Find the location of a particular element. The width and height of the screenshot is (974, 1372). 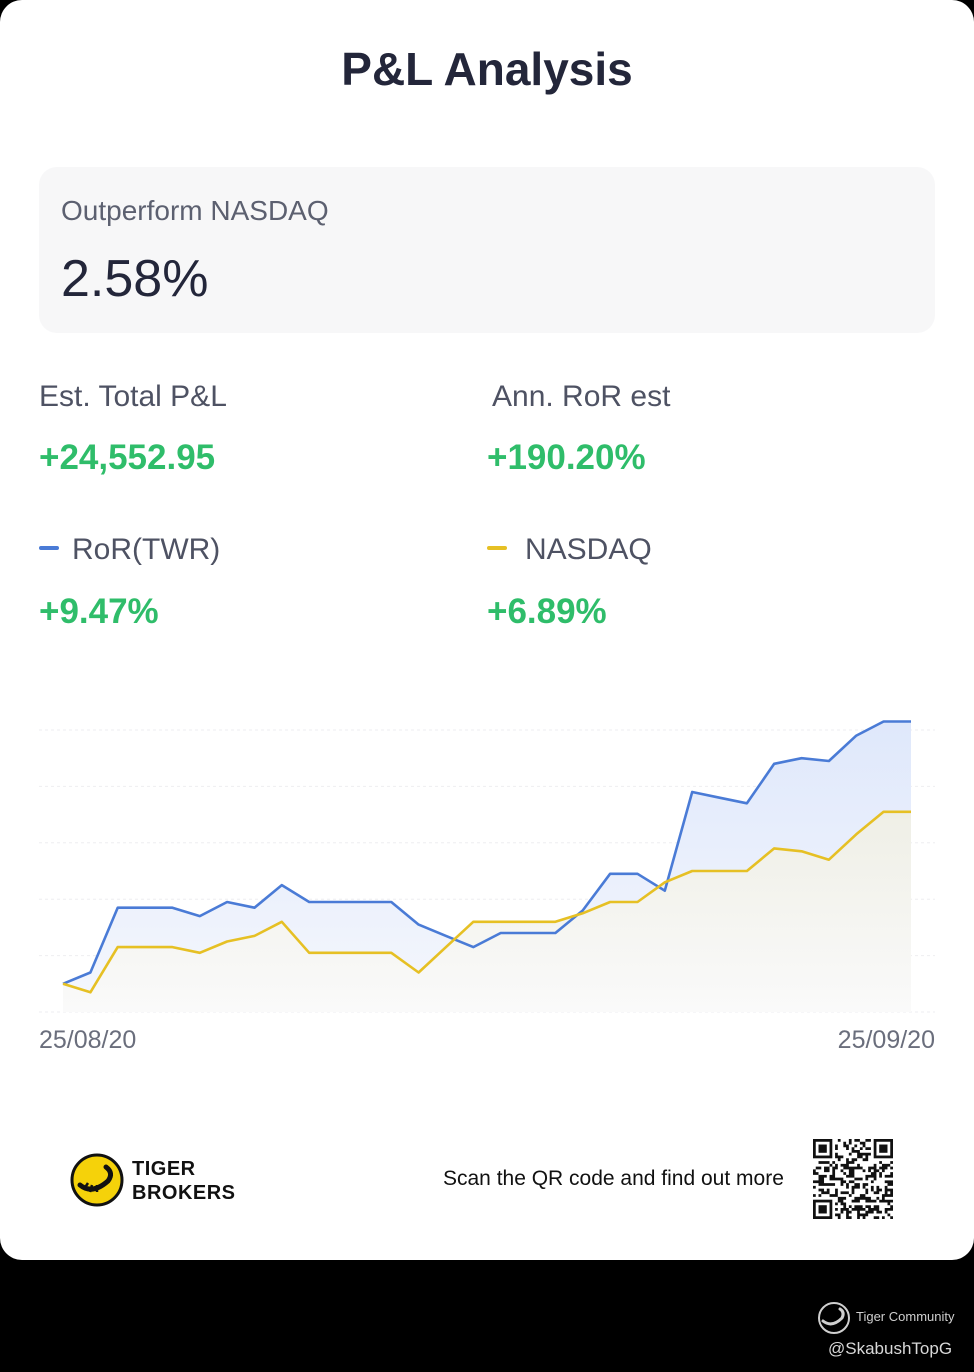

brand-line-1: TIGER is located at coordinates (164, 1169).